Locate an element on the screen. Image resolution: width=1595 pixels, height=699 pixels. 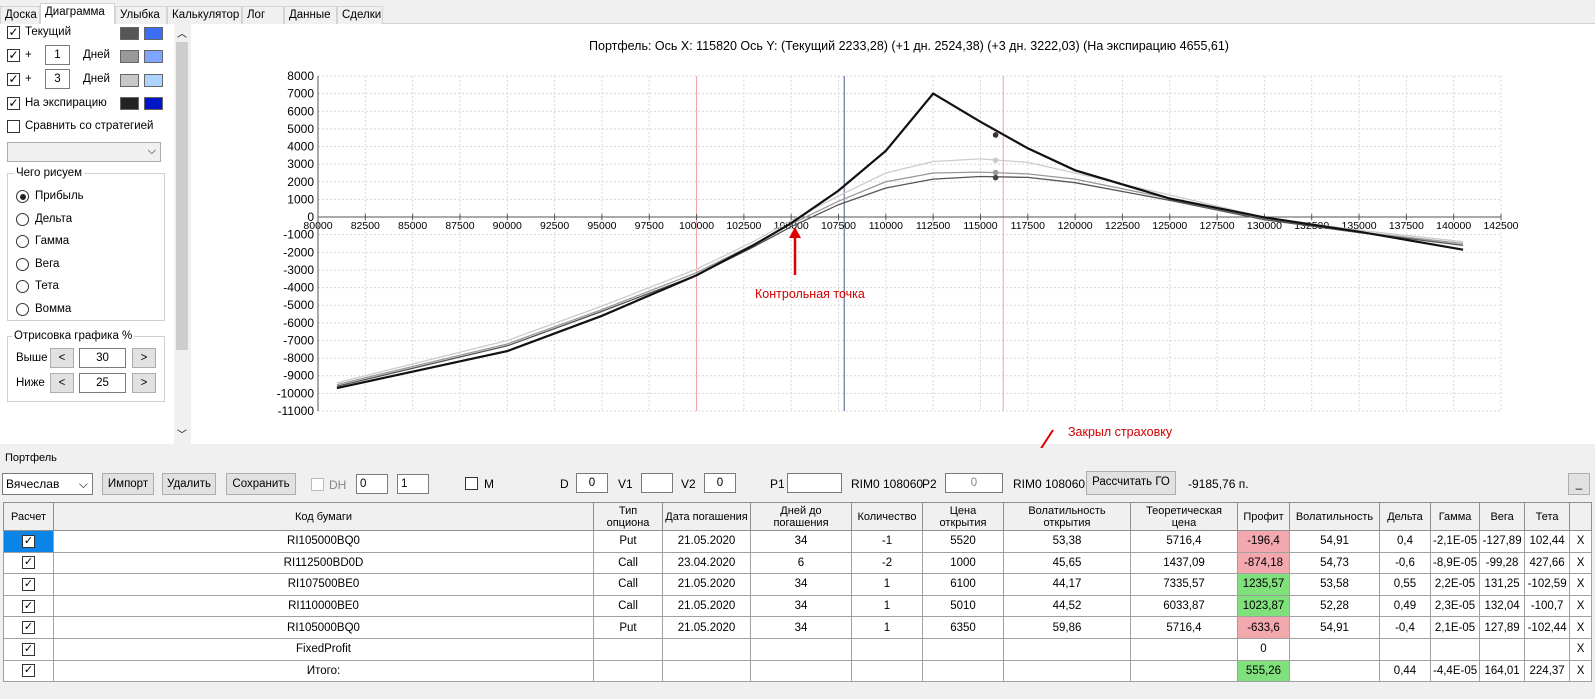
below-increase-button: > is located at coordinates (144, 383).